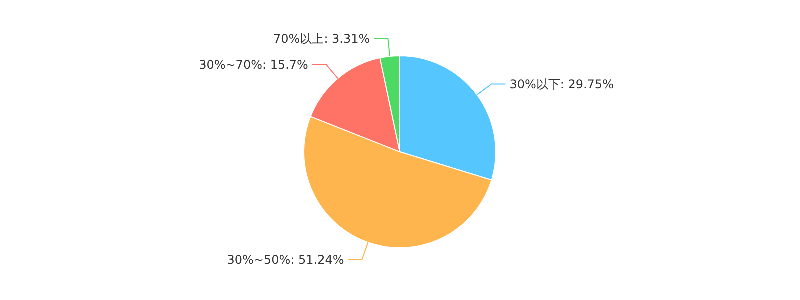 Image resolution: width=800 pixels, height=300 pixels. What do you see at coordinates (322, 39) in the screenshot?
I see `slice-label: 70%以上: 3.31%` at bounding box center [322, 39].